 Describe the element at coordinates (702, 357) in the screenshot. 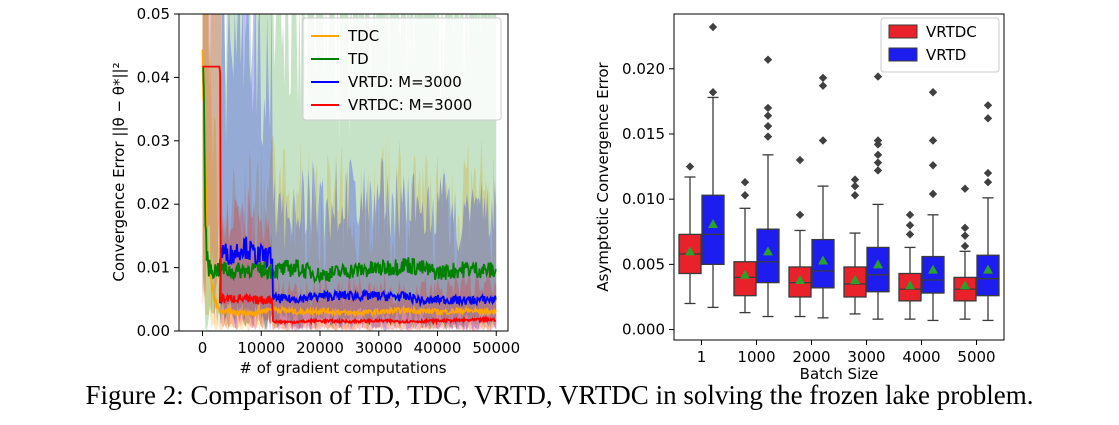

I see `x-tick-label: 1` at that location.